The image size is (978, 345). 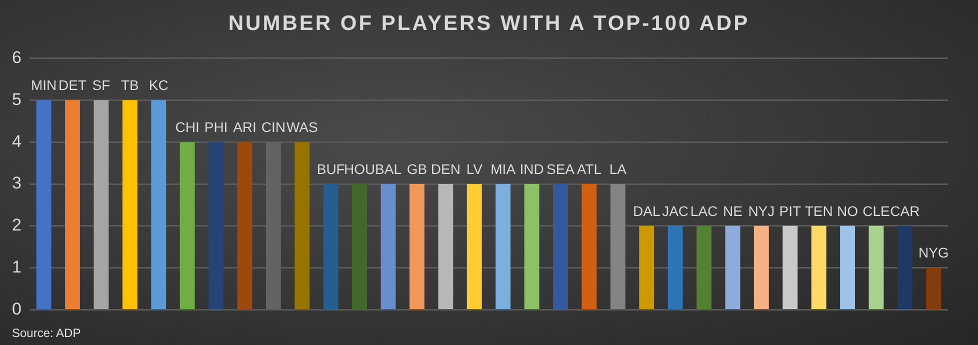 What do you see at coordinates (847, 210) in the screenshot?
I see `x-tick-label: NO` at bounding box center [847, 210].